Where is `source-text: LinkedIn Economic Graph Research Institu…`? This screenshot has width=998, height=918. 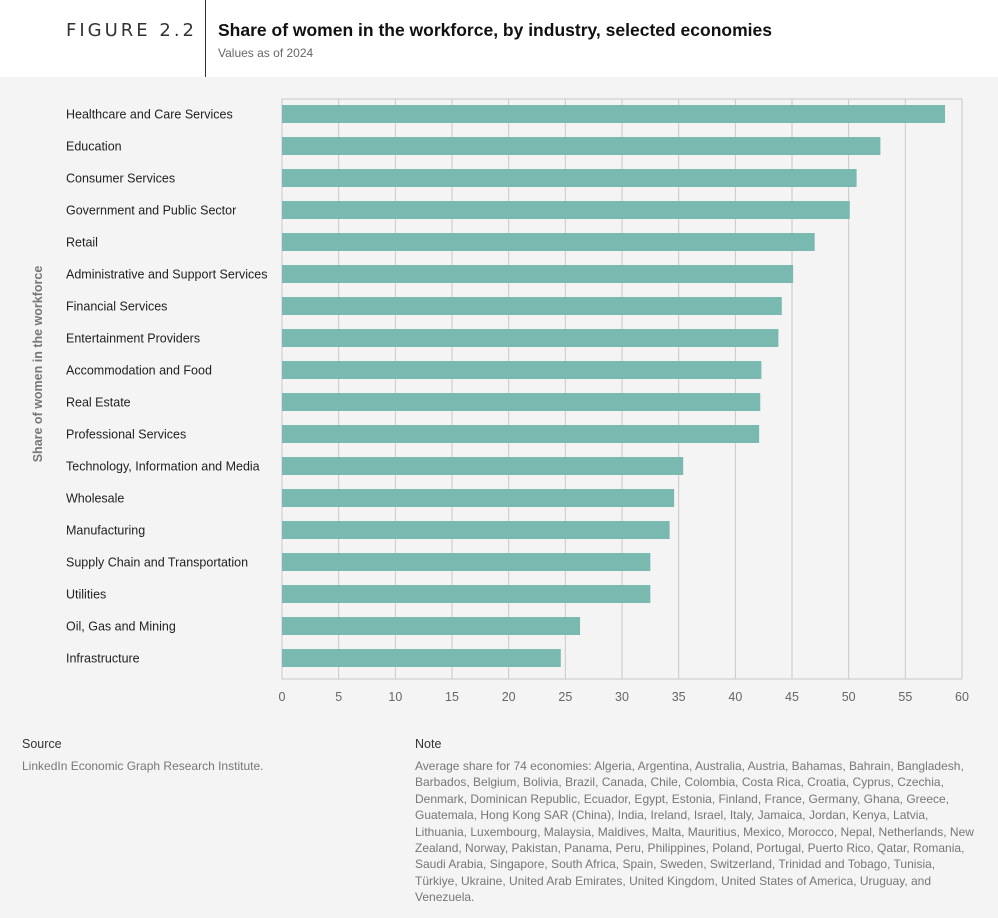 source-text: LinkedIn Economic Graph Research Institu… is located at coordinates (143, 766).